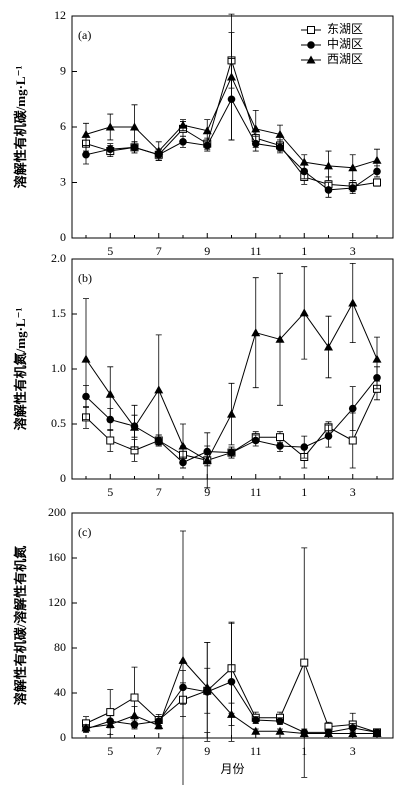 This screenshot has width=415, height=785. I want to click on panel-label: (c), so click(84, 532).